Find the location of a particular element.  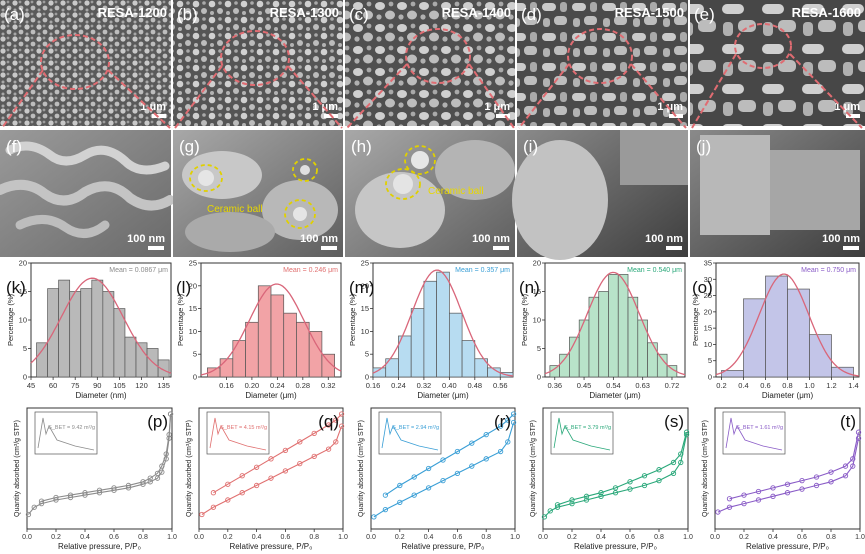

bet-label: S_BET = 1.61 m²/g is located at coordinates (759, 428).